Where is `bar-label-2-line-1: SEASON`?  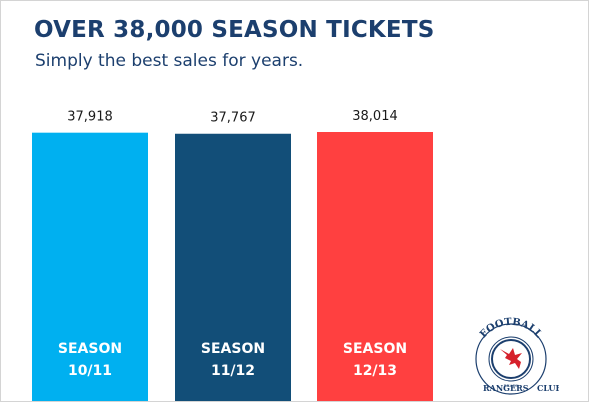
bar-label-2-line-1: SEASON is located at coordinates (233, 349).